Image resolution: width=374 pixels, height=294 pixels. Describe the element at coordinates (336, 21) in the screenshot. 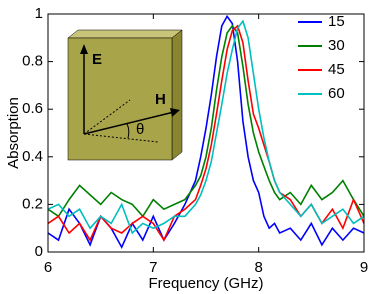

I see `legend-label: 15` at that location.